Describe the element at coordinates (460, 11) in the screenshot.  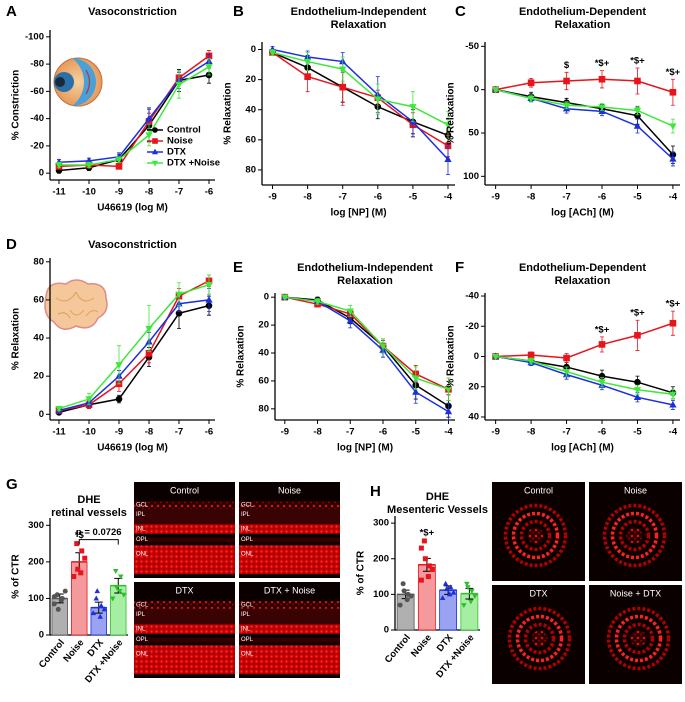
I see `panel-letter: C` at that location.